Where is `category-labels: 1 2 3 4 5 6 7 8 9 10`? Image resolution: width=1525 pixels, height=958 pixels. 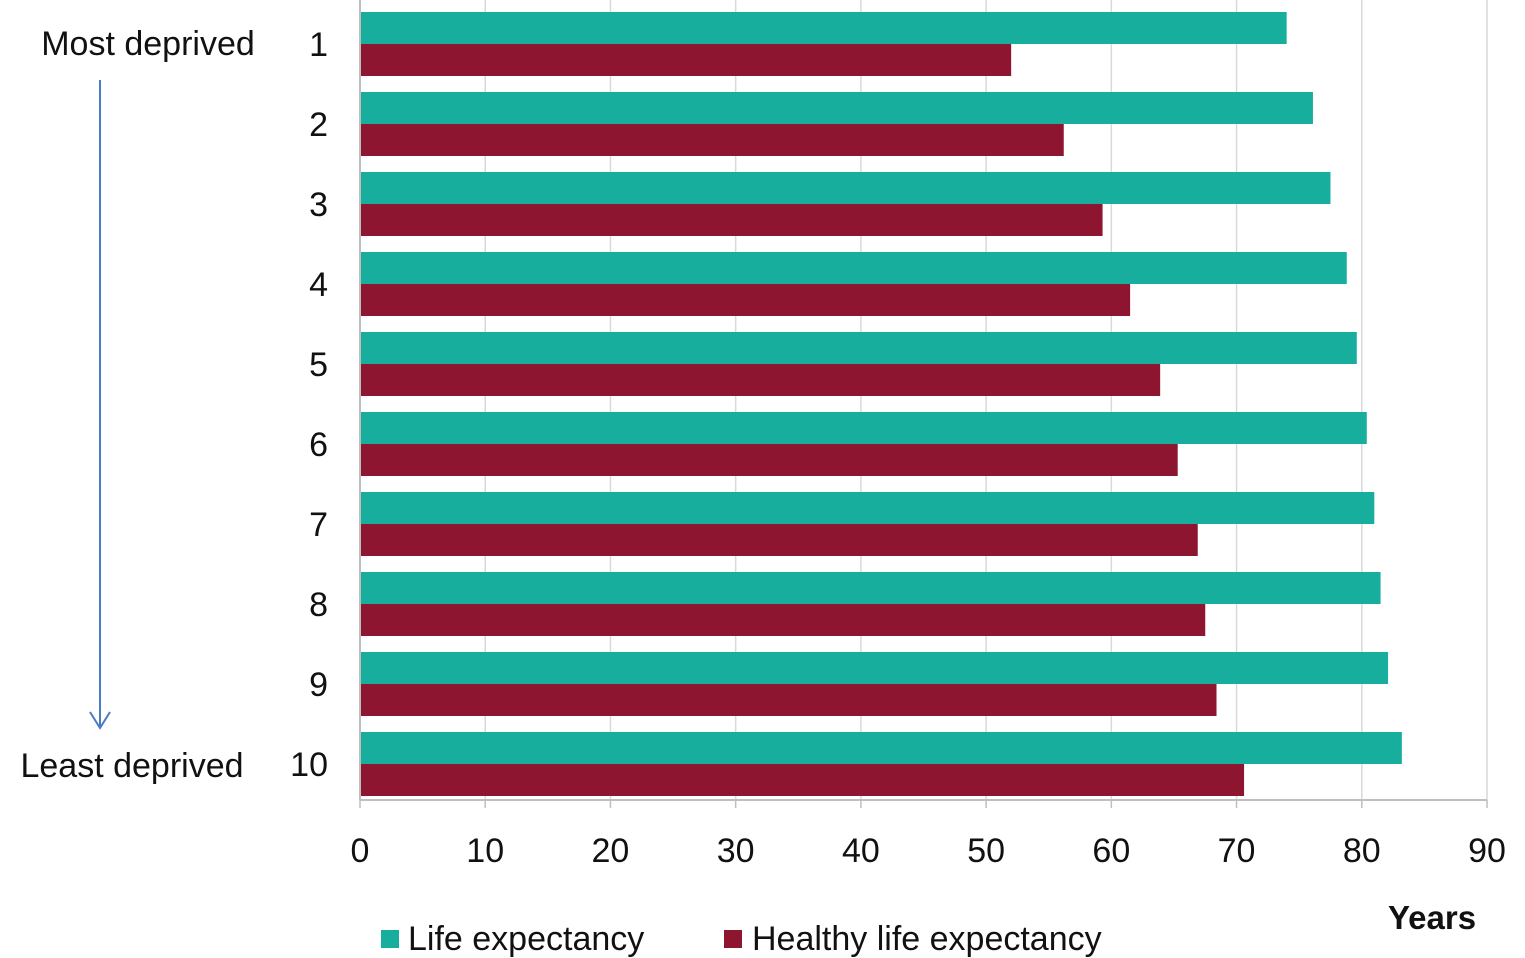
category-labels: 1 2 3 4 5 6 7 8 9 10 is located at coordinates (309, 405).